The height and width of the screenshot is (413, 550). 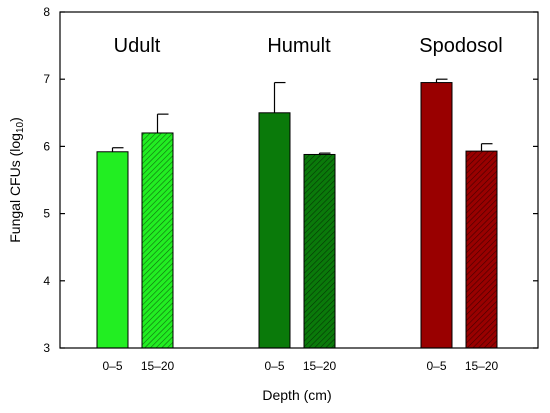 I want to click on group-labels: Udult Humult Spodosol, so click(x=308, y=46).